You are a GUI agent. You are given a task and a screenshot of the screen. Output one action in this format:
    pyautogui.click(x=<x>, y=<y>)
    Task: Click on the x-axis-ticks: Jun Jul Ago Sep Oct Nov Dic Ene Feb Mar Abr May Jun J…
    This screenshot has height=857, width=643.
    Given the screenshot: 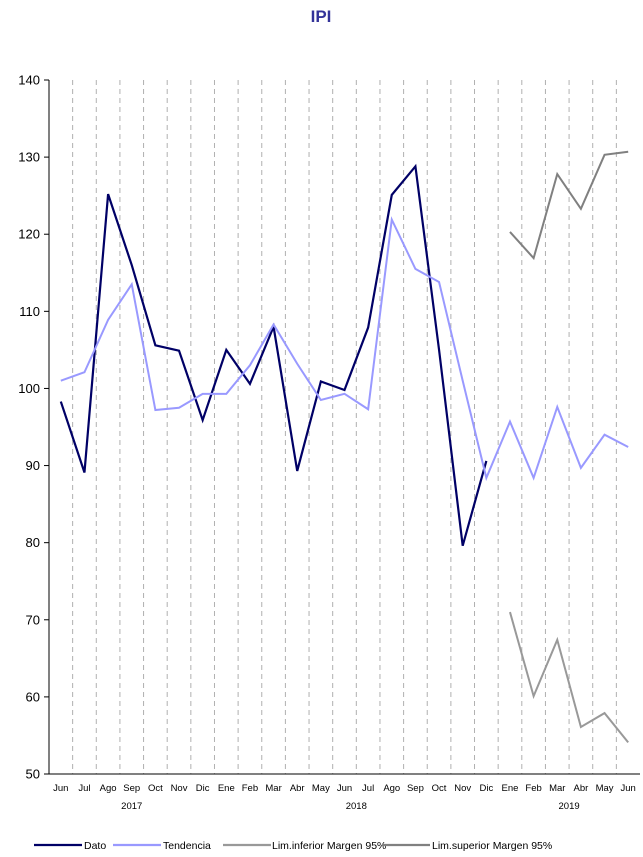 What is the action you would take?
    pyautogui.click(x=344, y=788)
    